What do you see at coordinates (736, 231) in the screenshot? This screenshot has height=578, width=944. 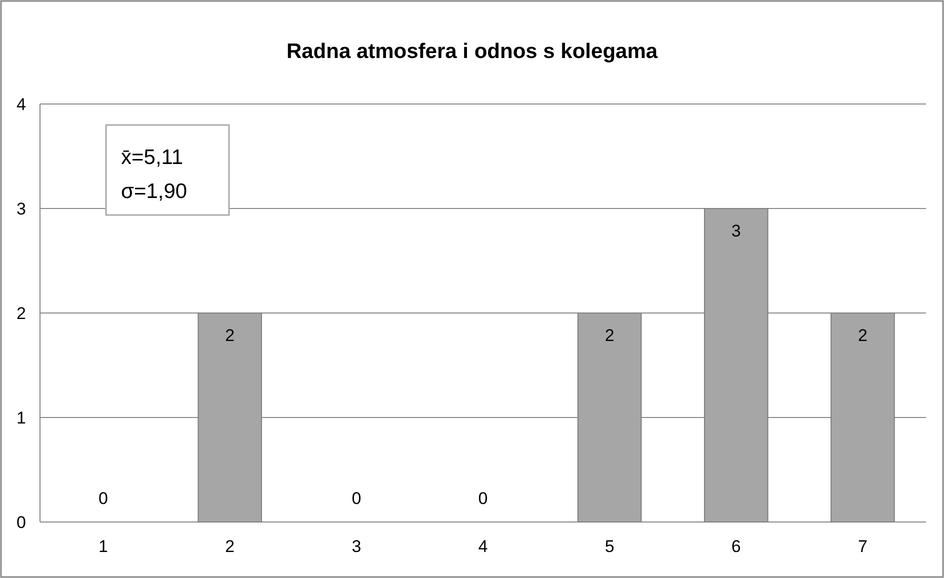 I see `data-label: 3` at bounding box center [736, 231].